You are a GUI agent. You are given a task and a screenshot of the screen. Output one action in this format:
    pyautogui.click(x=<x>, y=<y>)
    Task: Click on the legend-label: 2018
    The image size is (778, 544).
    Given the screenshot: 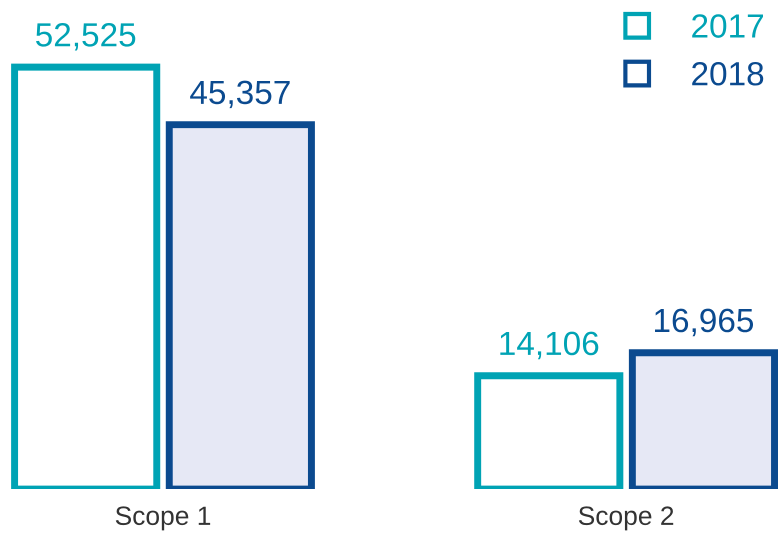 What is the action you would take?
    pyautogui.click(x=728, y=74)
    